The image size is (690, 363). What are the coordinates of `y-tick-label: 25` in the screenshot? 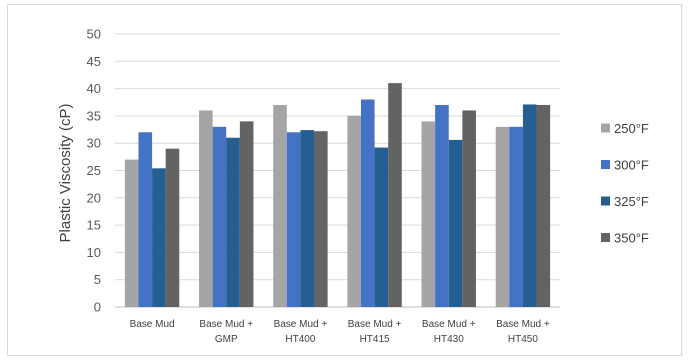 It's located at (94, 170).